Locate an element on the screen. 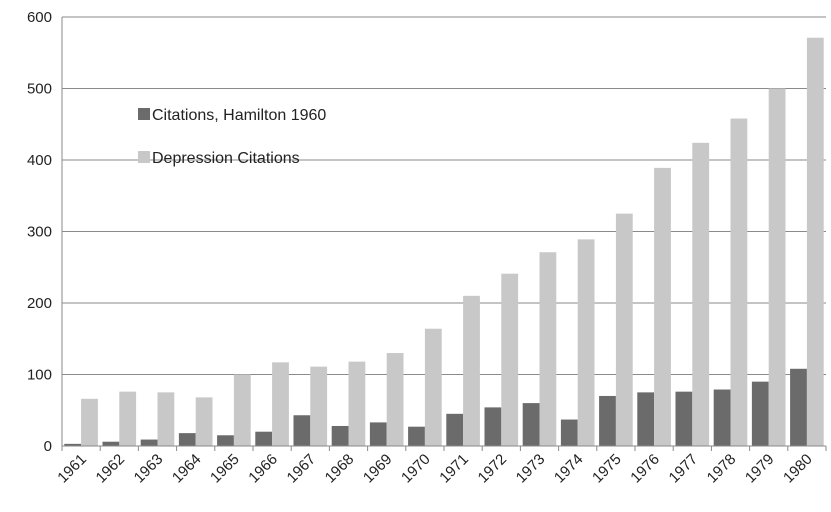  x-tick-1980: 1980 is located at coordinates (798, 469).